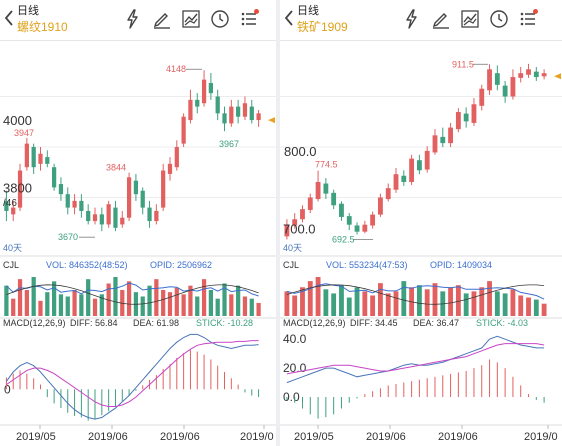 The height and width of the screenshot is (446, 562). What do you see at coordinates (68, 237) in the screenshot?
I see `low-price-label: 3670` at bounding box center [68, 237].